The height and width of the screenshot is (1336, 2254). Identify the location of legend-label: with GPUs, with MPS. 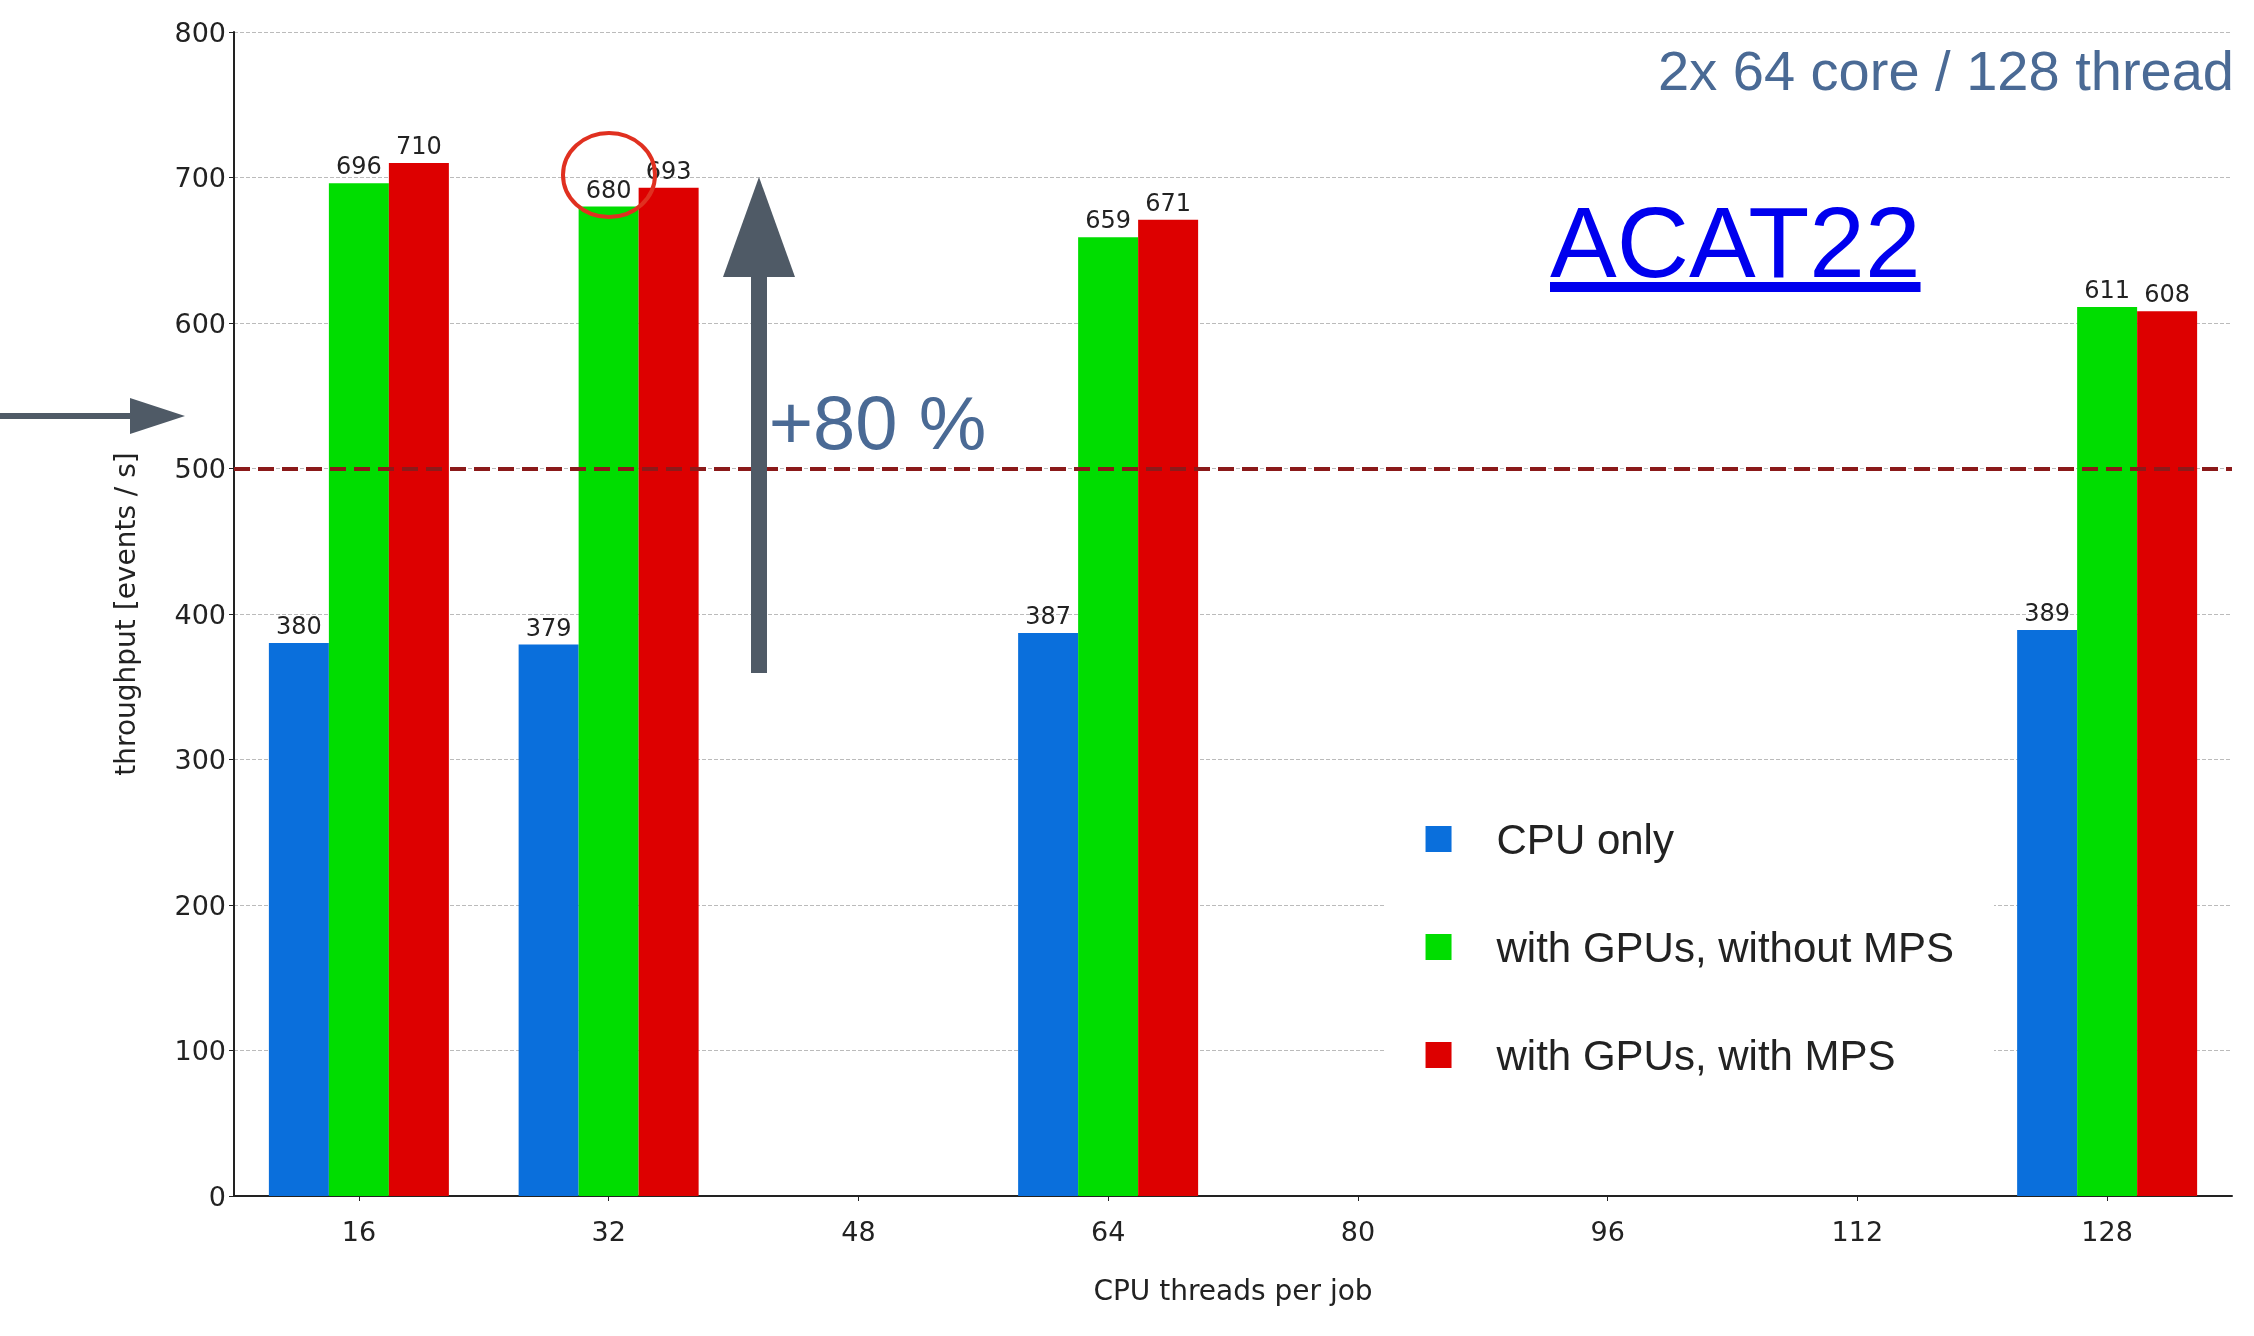
(1695, 1055).